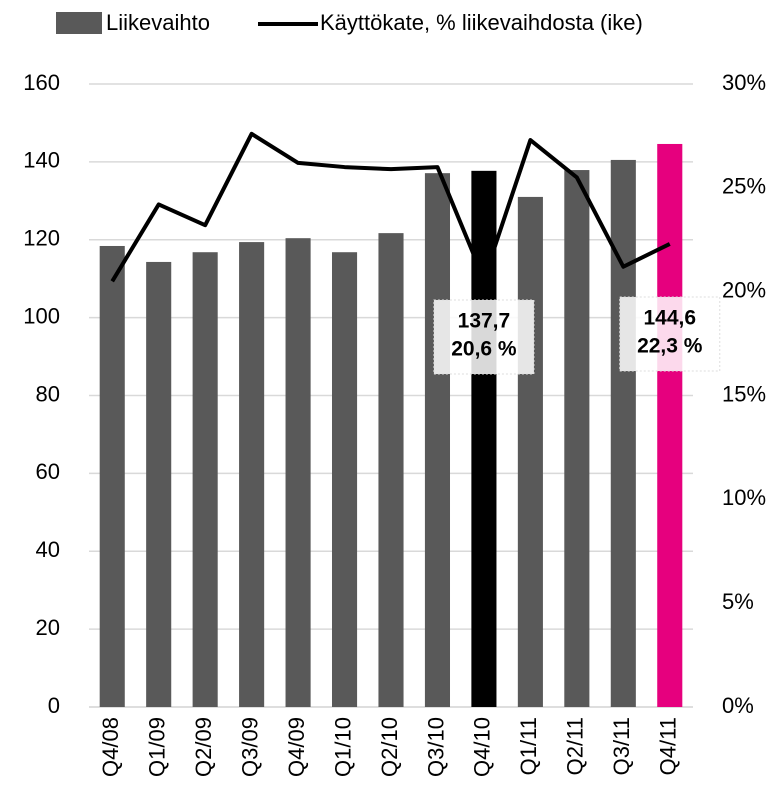  Describe the element at coordinates (157, 747) in the screenshot. I see `x-tick-label: Q1/09` at that location.